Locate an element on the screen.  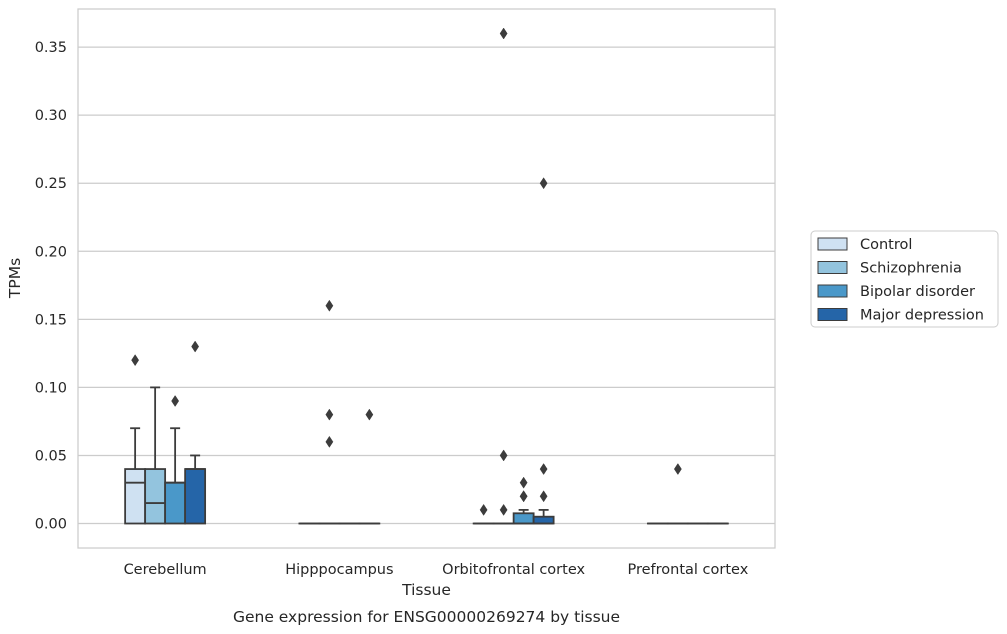
legend-label: Bipolar disorder is located at coordinates (917, 292).